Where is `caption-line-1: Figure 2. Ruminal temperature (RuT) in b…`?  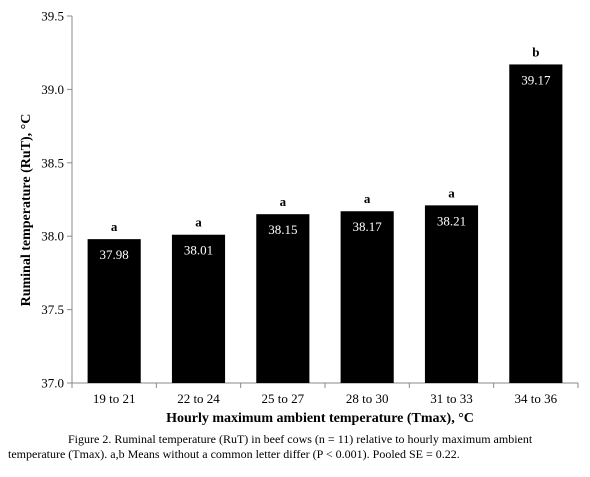 caption-line-1: Figure 2. Ruminal temperature (RuT) in b… is located at coordinates (300, 439).